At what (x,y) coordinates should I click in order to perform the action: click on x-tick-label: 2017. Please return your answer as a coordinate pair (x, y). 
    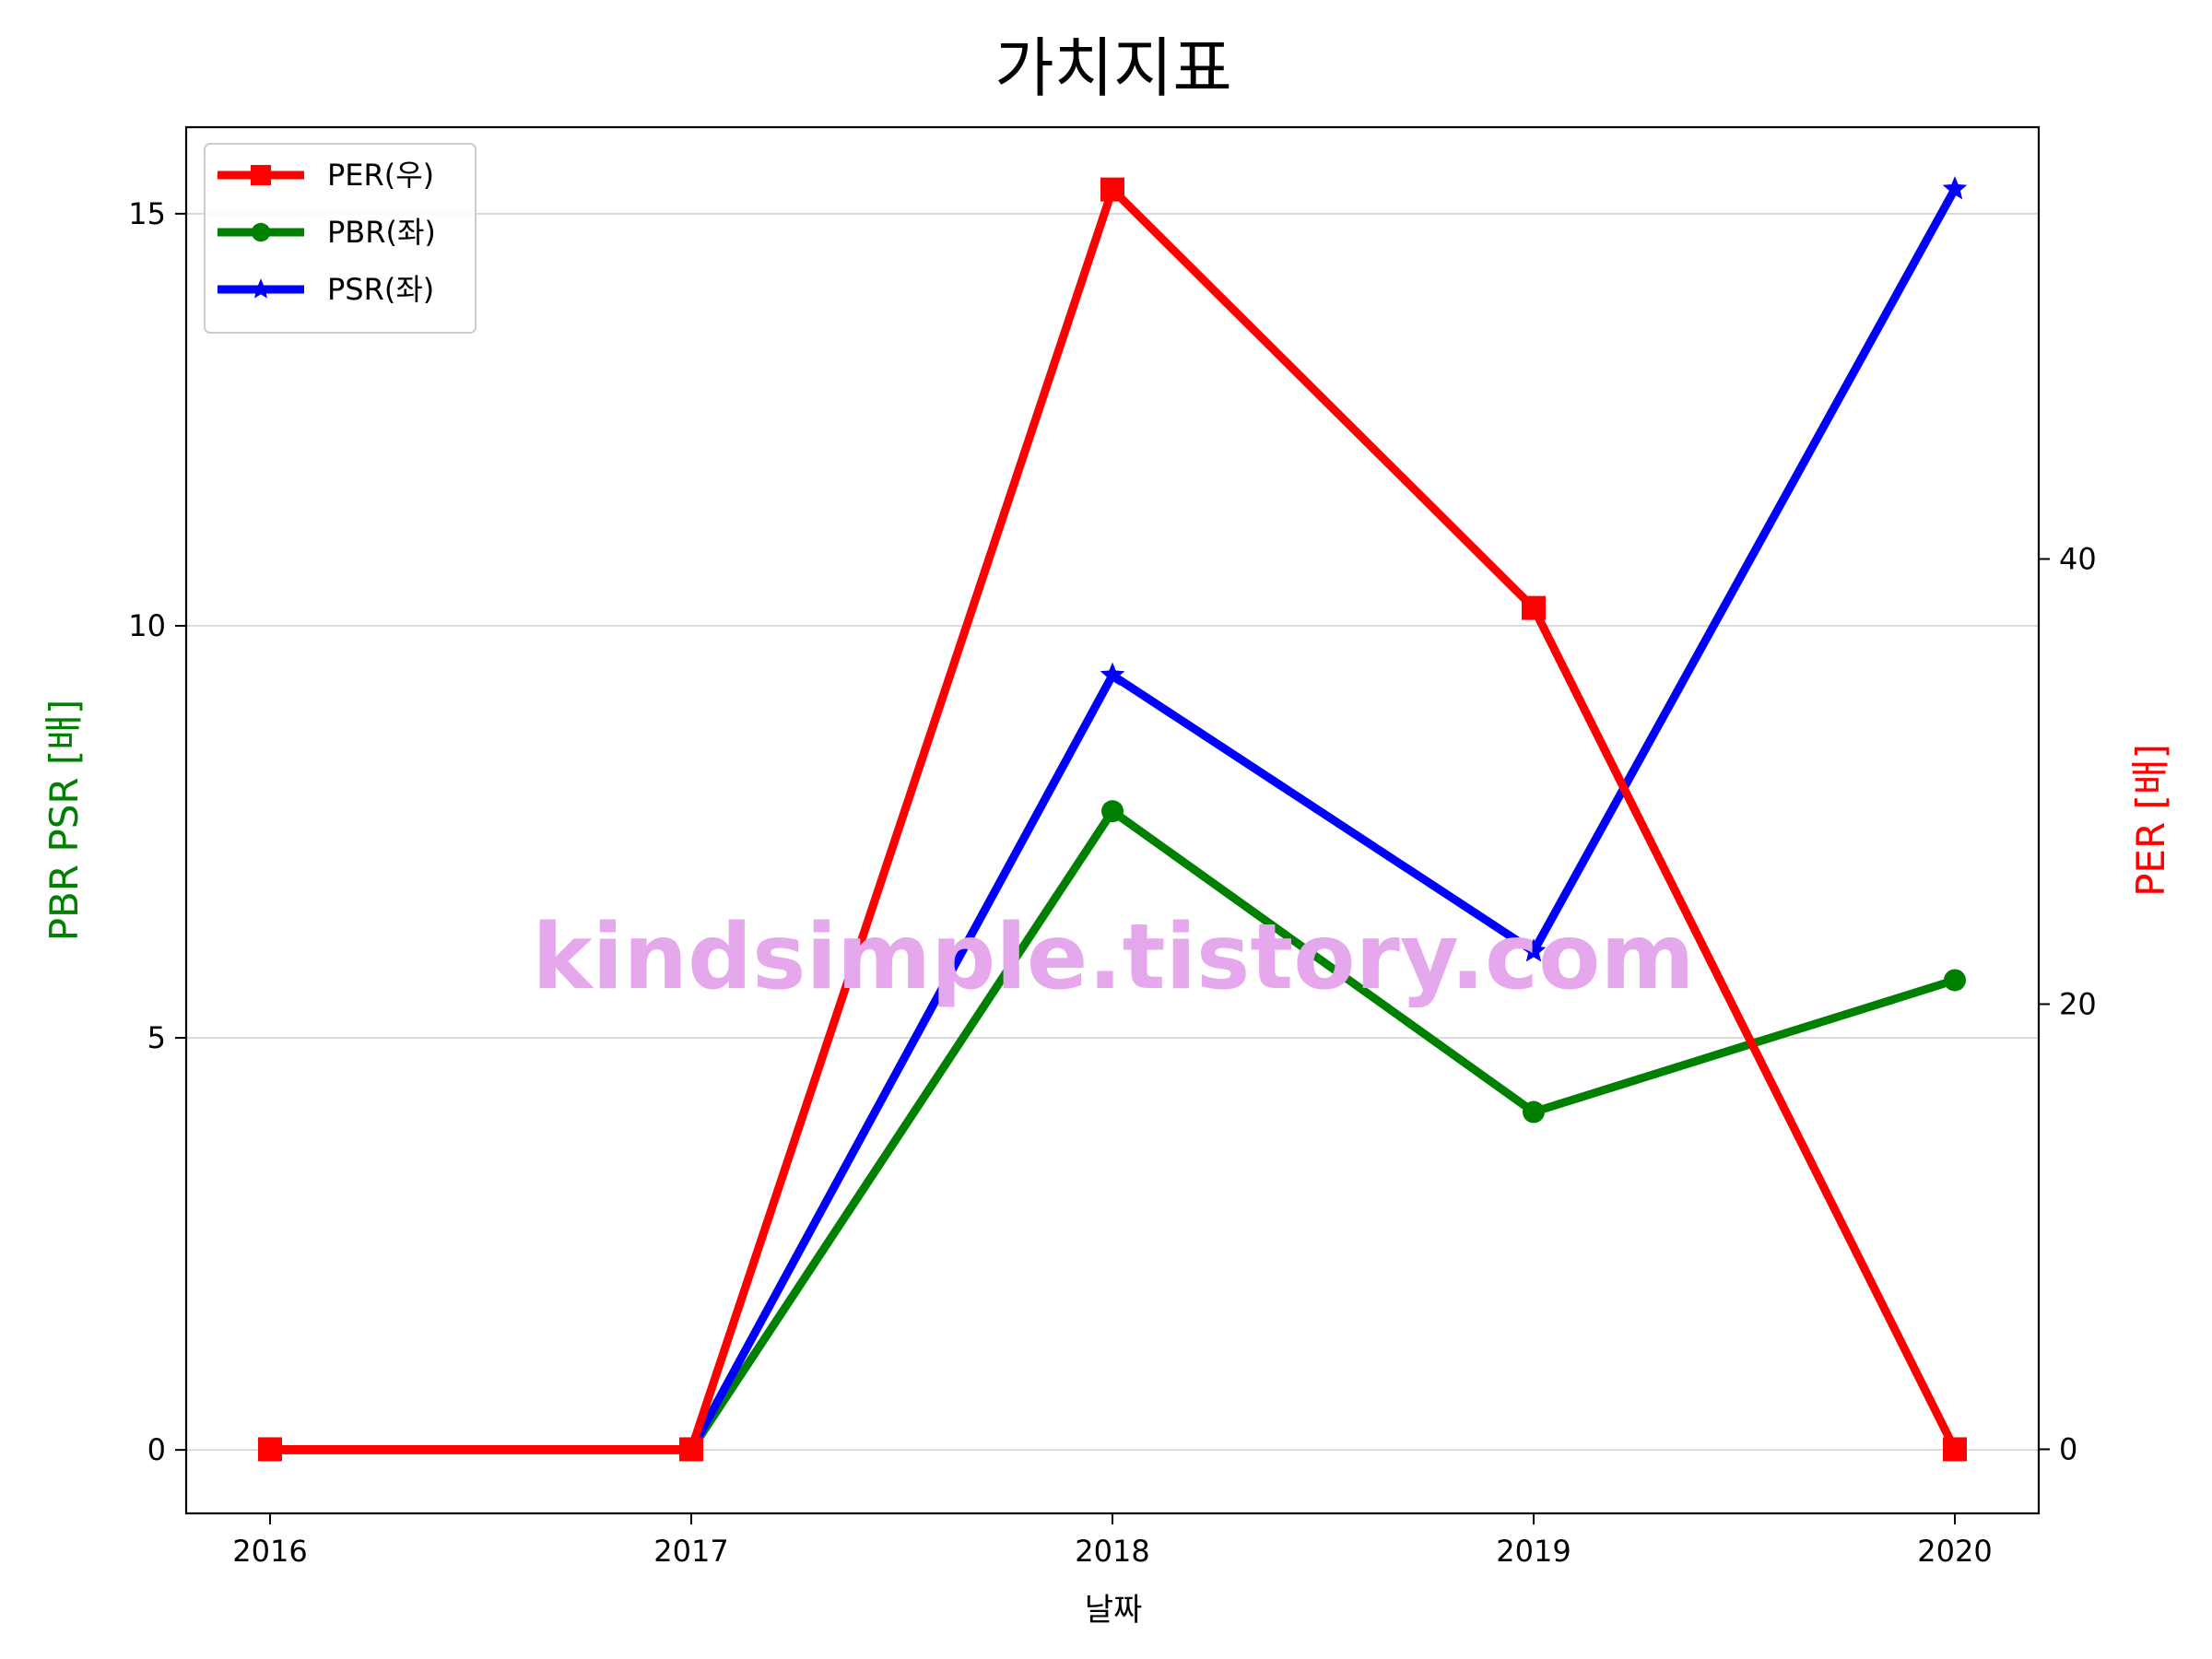
    Looking at the image, I should click on (690, 1551).